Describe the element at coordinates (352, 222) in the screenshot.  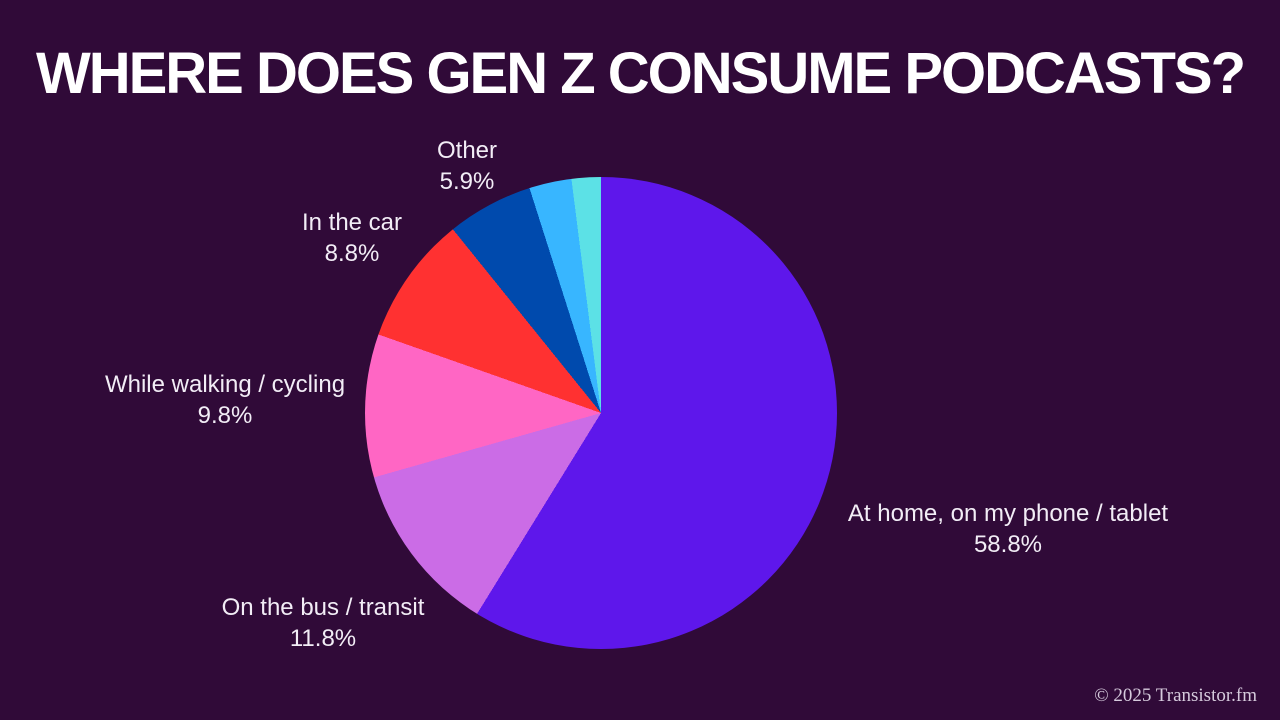
I see `slice-label-text: In the car` at that location.